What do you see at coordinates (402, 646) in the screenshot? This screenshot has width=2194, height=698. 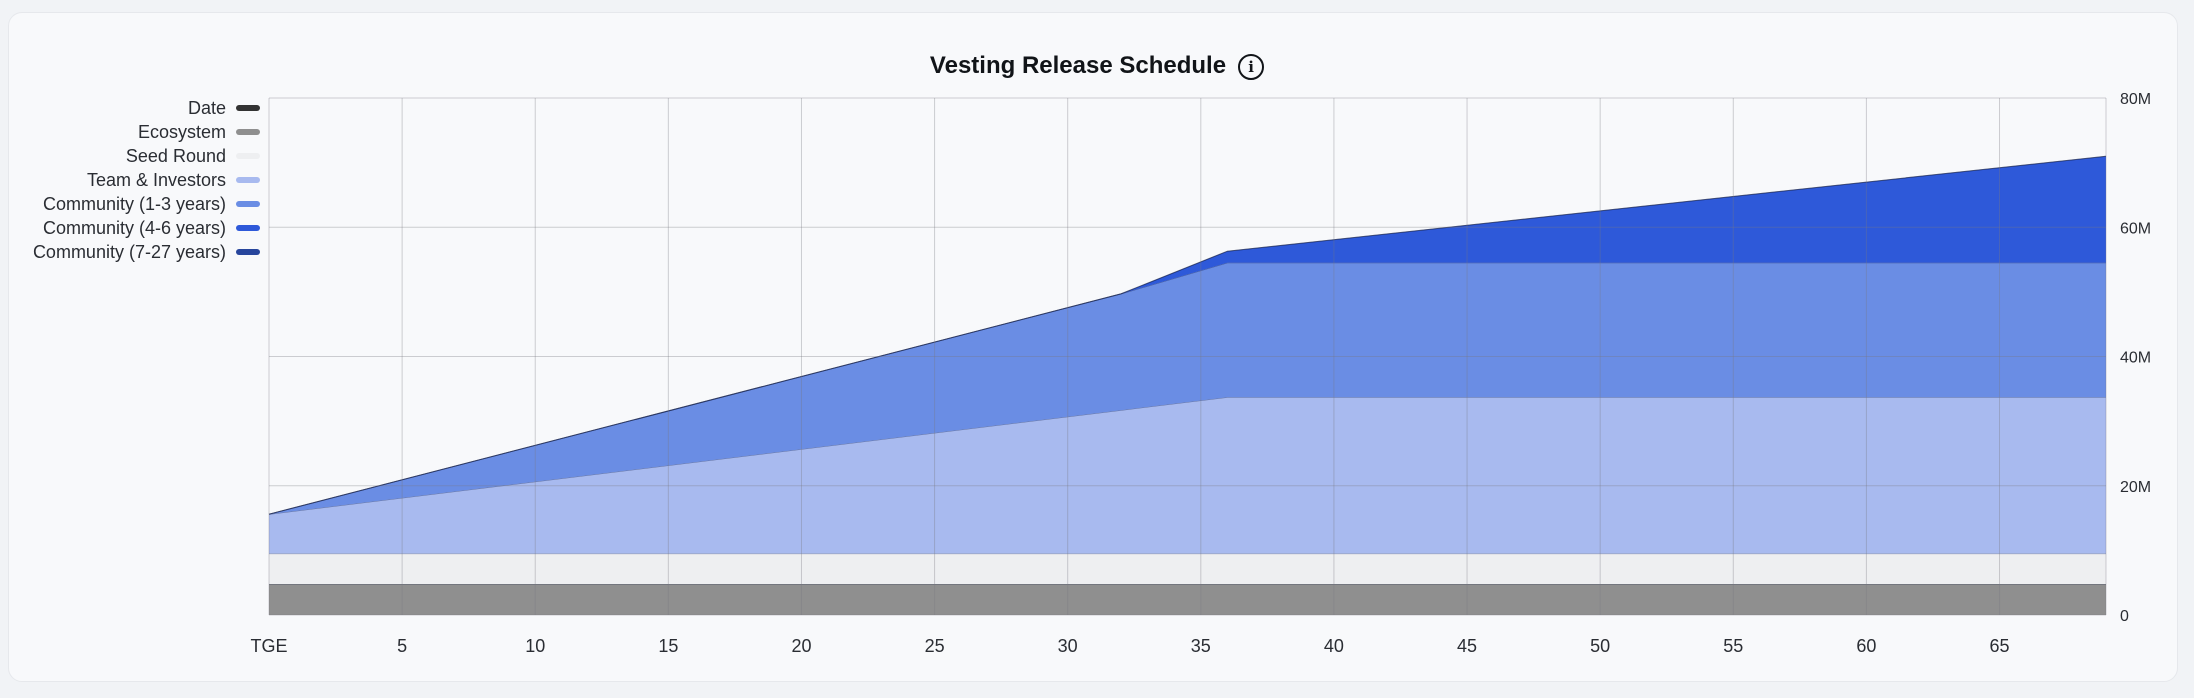 I see `x-tick-label: 5` at bounding box center [402, 646].